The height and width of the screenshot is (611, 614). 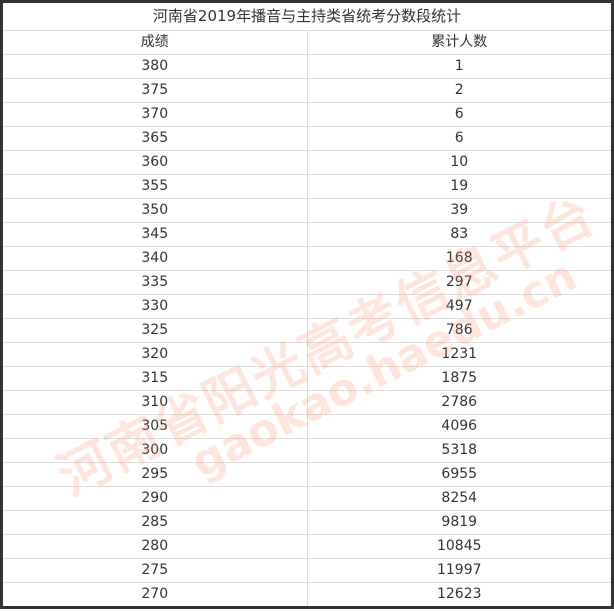 What do you see at coordinates (155, 450) in the screenshot?
I see `score-cell: 300` at bounding box center [155, 450].